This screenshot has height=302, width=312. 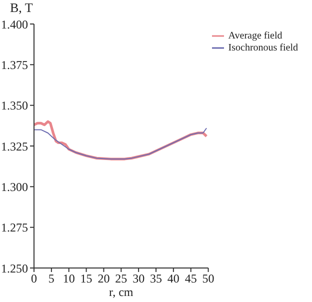 What do you see at coordinates (68, 279) in the screenshot?
I see `x-tick-label: 10` at bounding box center [68, 279].